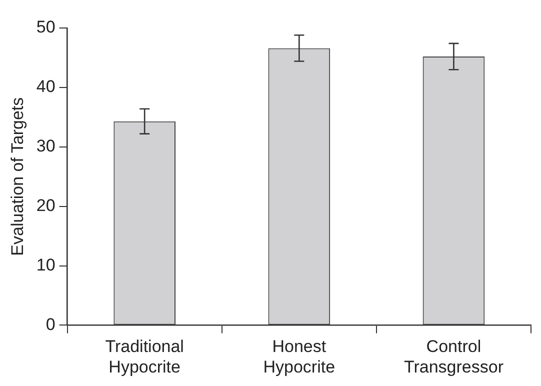 The image size is (541, 386). Describe the element at coordinates (46, 86) in the screenshot. I see `y-tick-label: 40` at that location.